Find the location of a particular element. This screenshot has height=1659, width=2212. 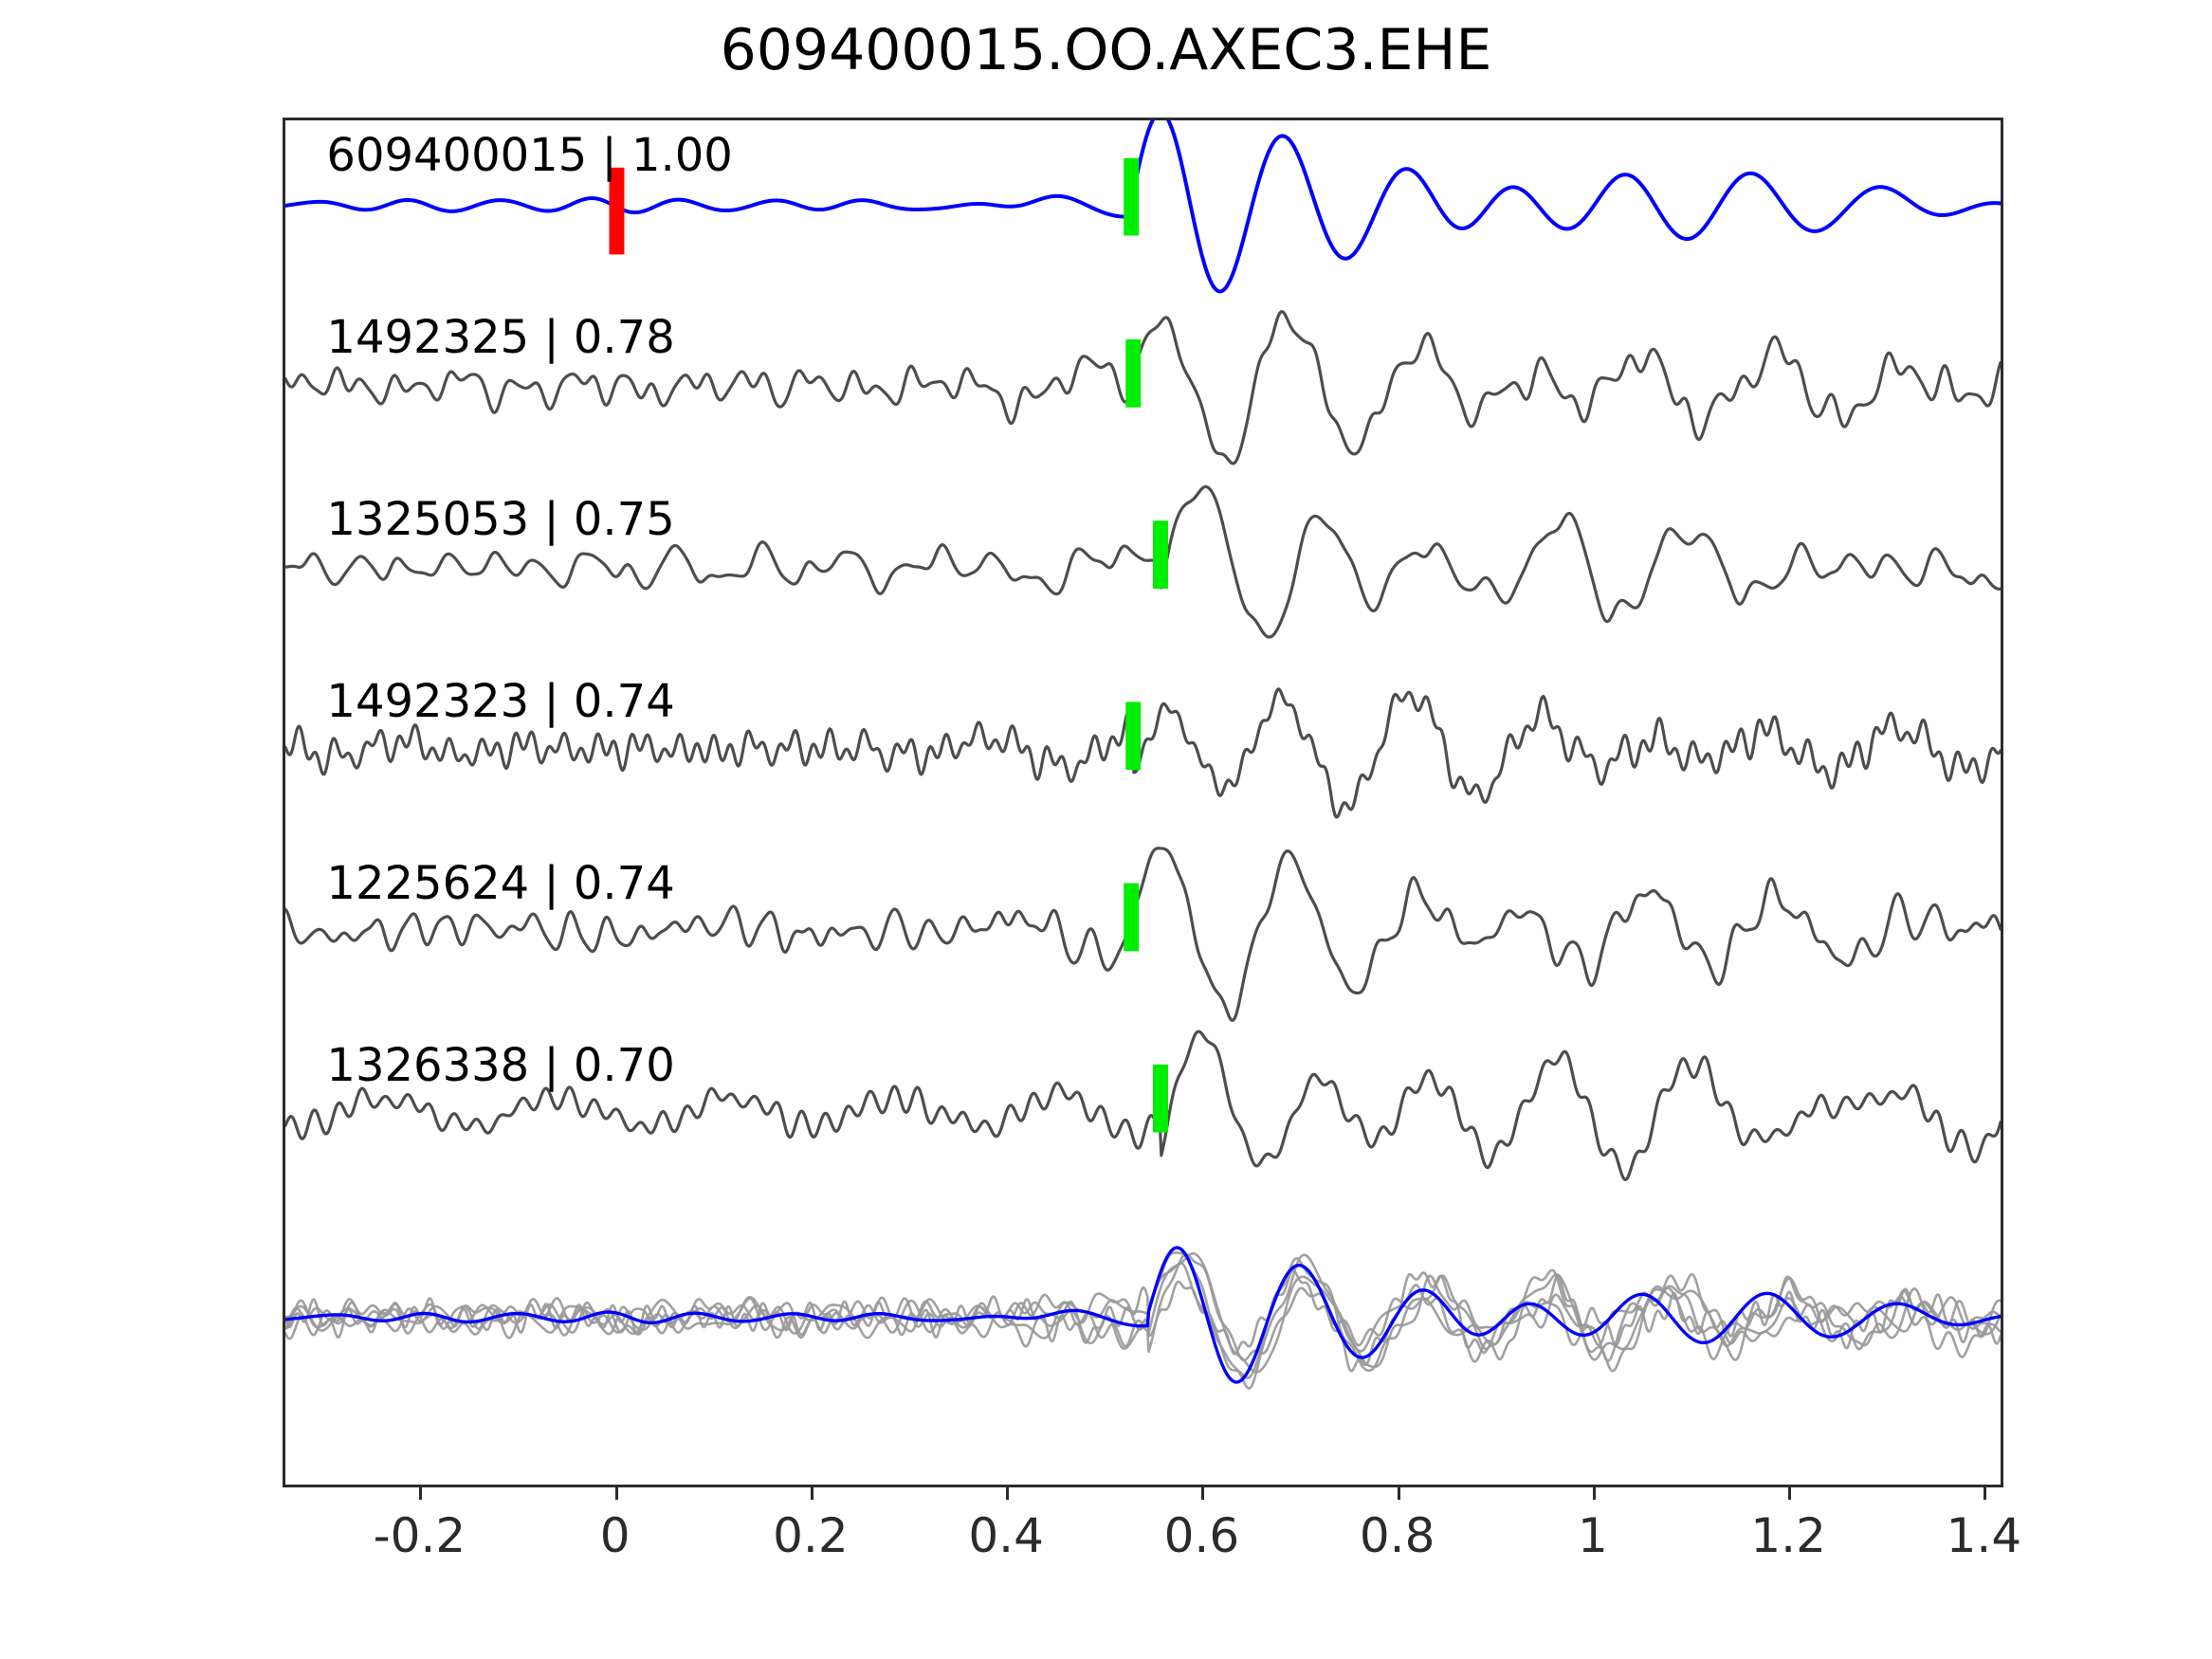

x-axis-tick-label: 0.4 is located at coordinates (1006, 1535).